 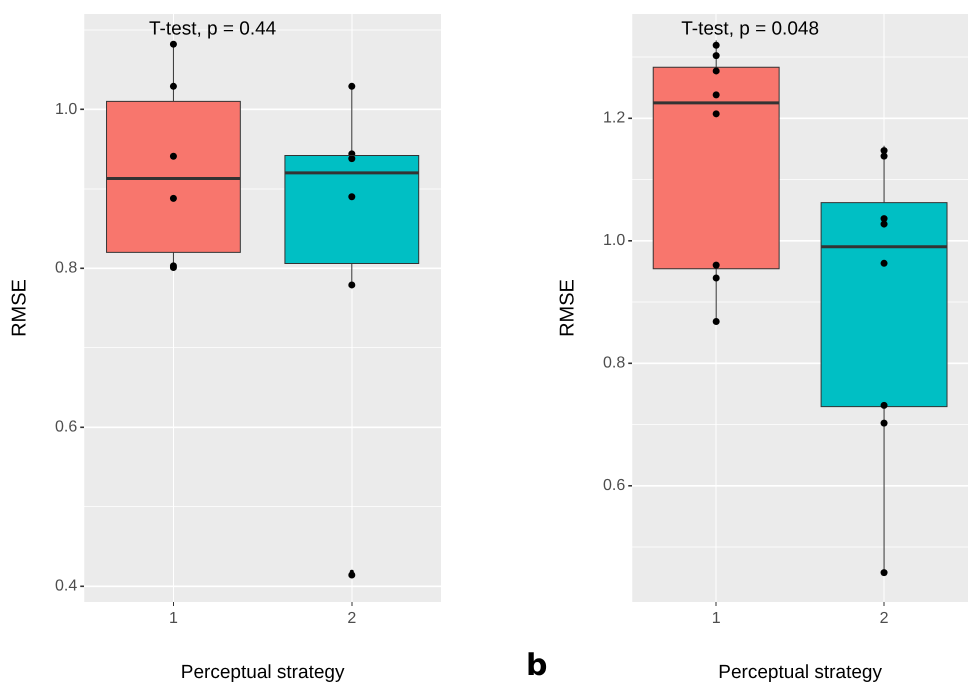 I want to click on y-tick-label: 0.4, so click(x=66, y=586).